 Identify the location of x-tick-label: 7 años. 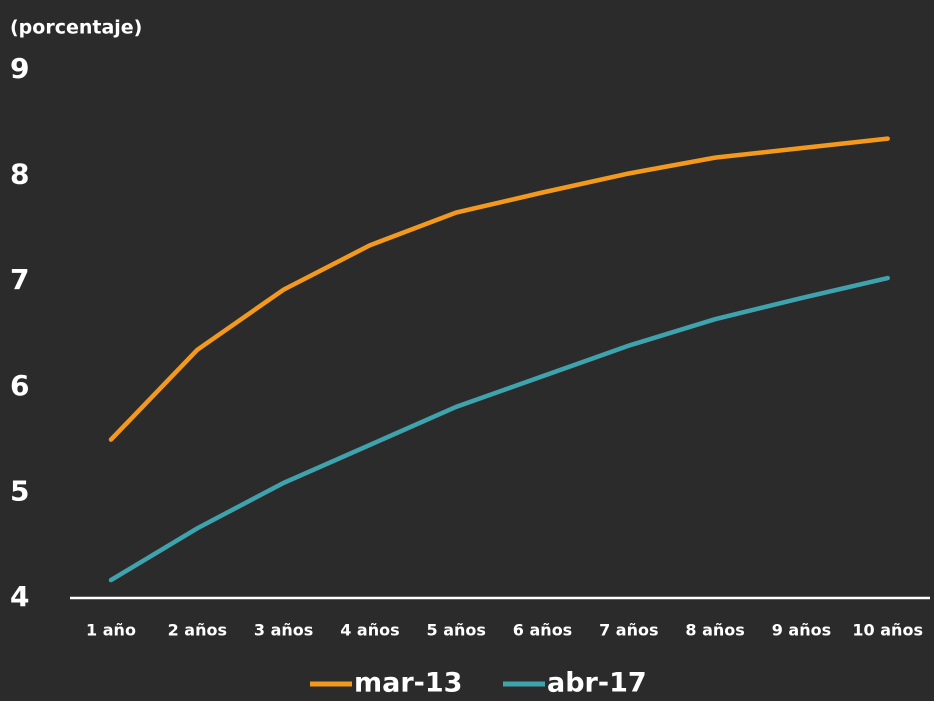
(628, 630).